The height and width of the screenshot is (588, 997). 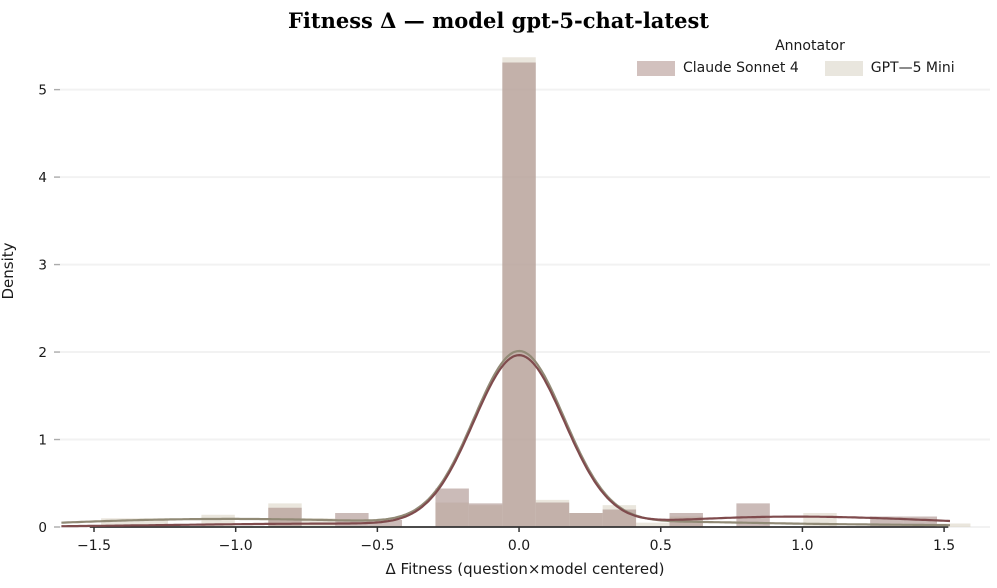 I want to click on legend: Annotator Claude Sonnet 4 GPT—5 Mini, so click(x=810, y=57).